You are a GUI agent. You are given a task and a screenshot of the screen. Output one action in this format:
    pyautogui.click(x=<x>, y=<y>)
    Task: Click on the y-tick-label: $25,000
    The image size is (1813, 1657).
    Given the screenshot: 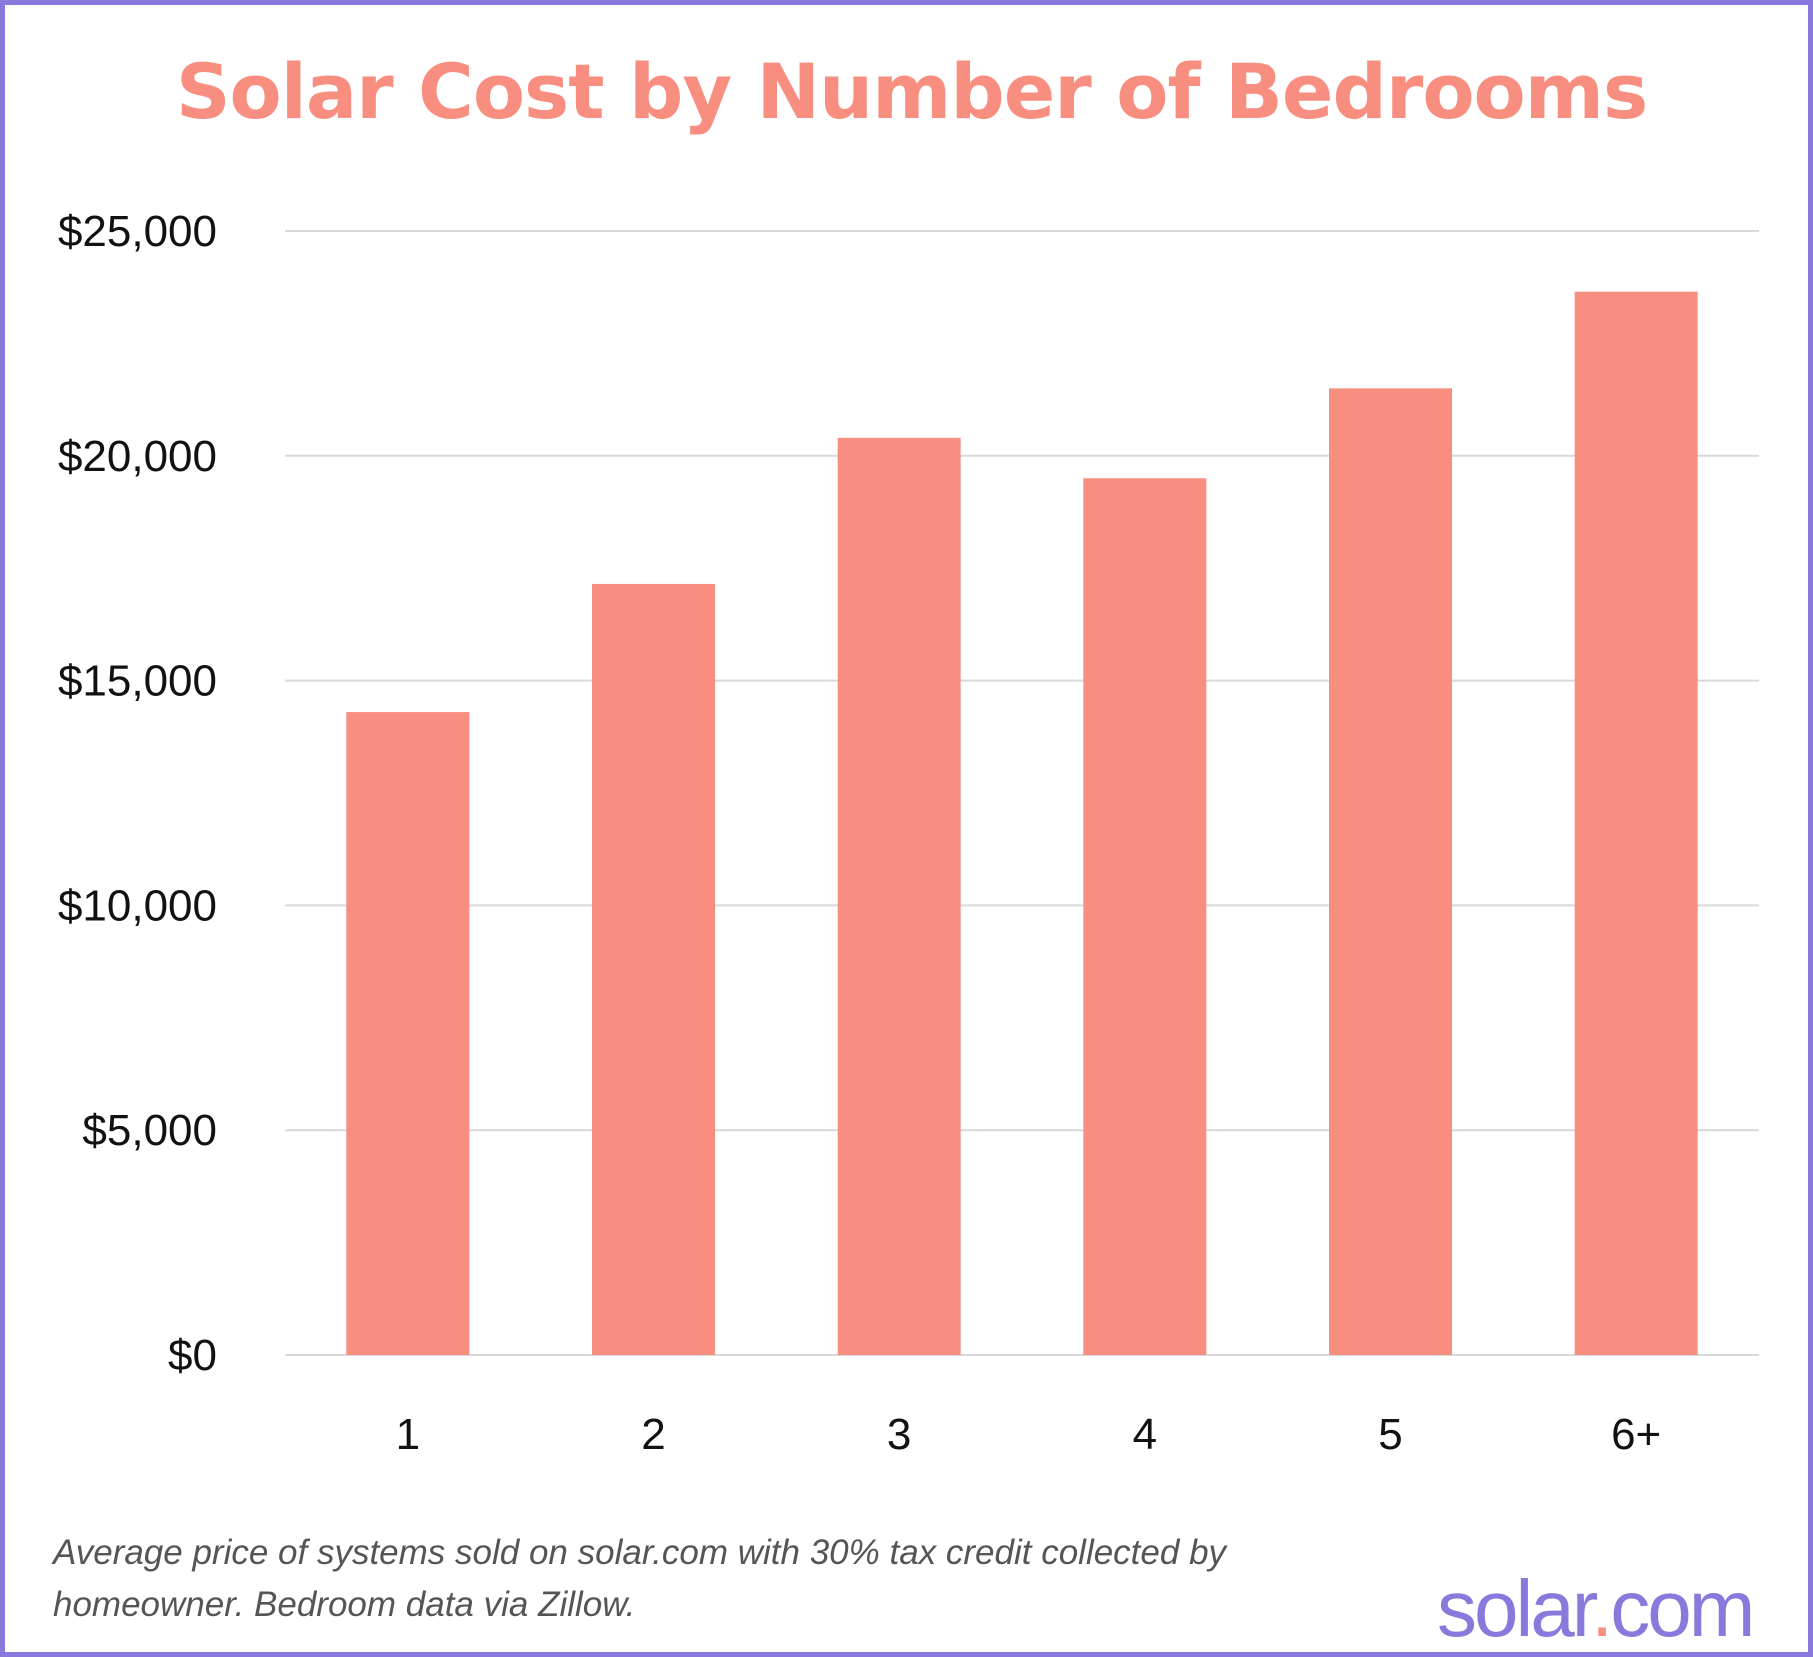 What is the action you would take?
    pyautogui.click(x=137, y=231)
    